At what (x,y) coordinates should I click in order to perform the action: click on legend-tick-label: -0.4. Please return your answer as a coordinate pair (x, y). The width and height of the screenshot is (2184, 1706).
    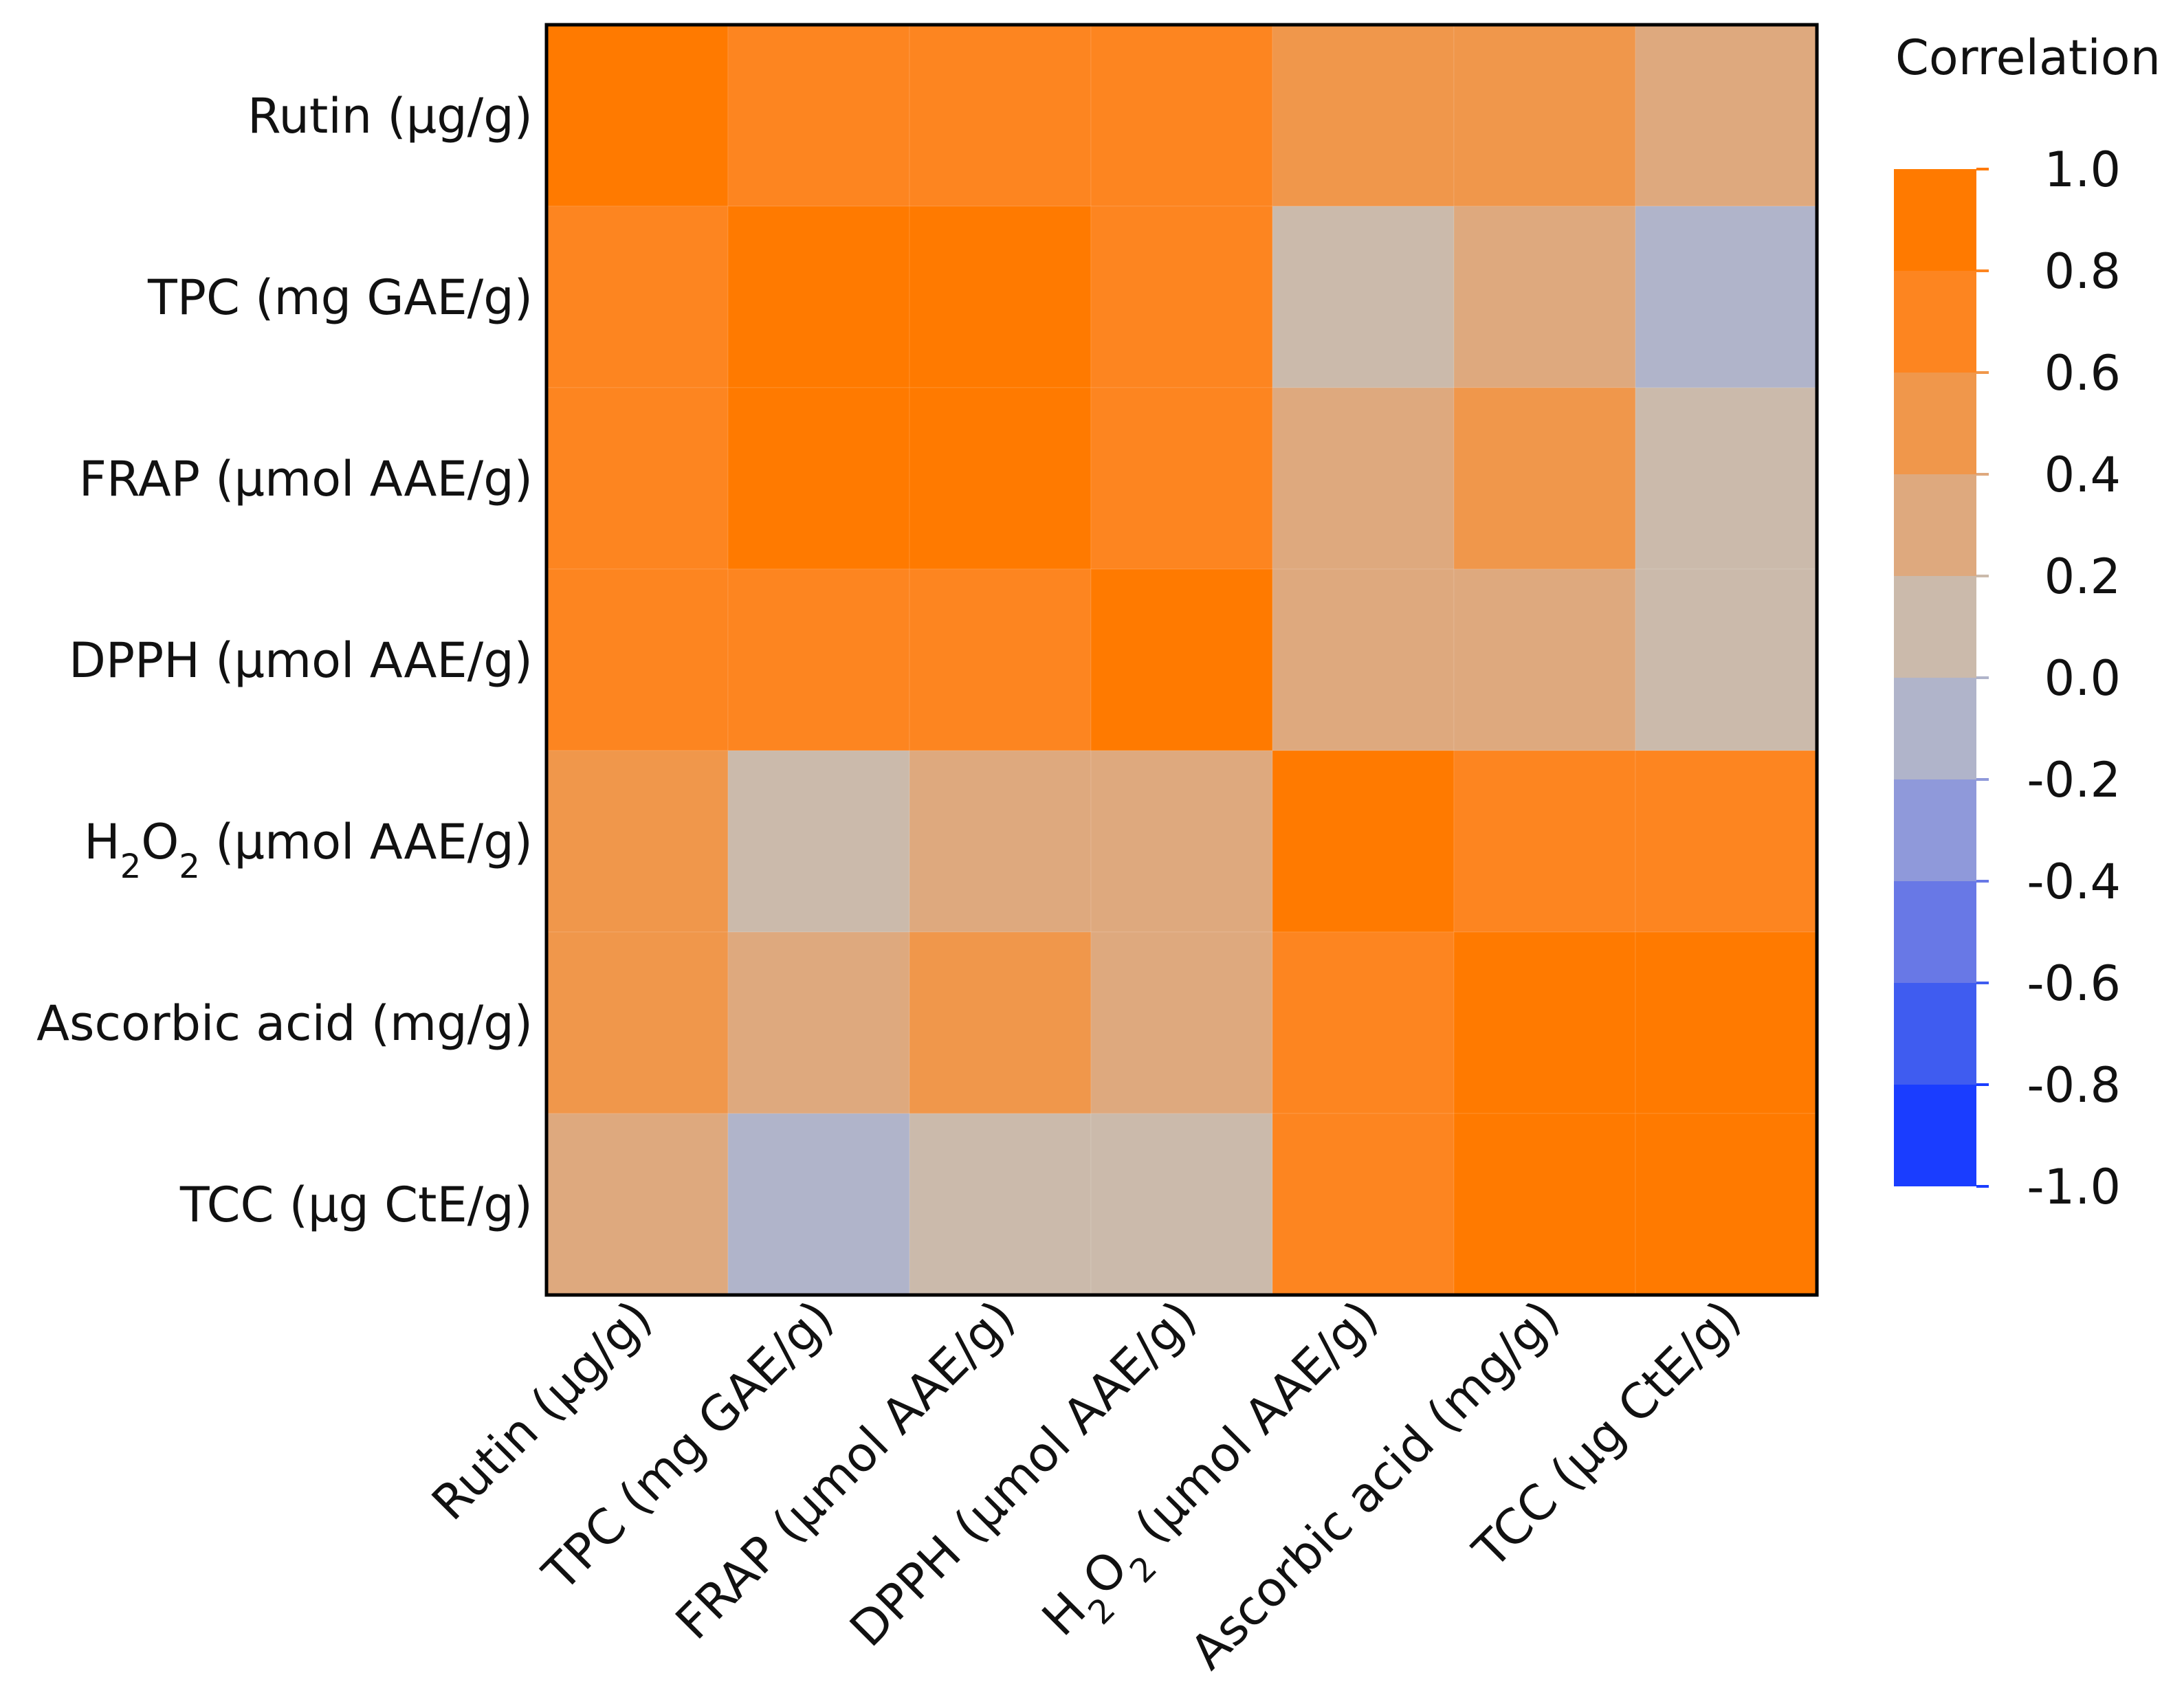
    Looking at the image, I should click on (2074, 882).